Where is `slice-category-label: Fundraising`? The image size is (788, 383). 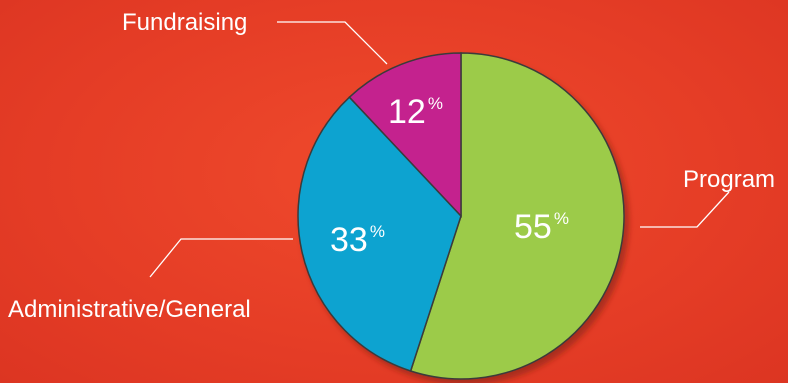
slice-category-label: Fundraising is located at coordinates (184, 22).